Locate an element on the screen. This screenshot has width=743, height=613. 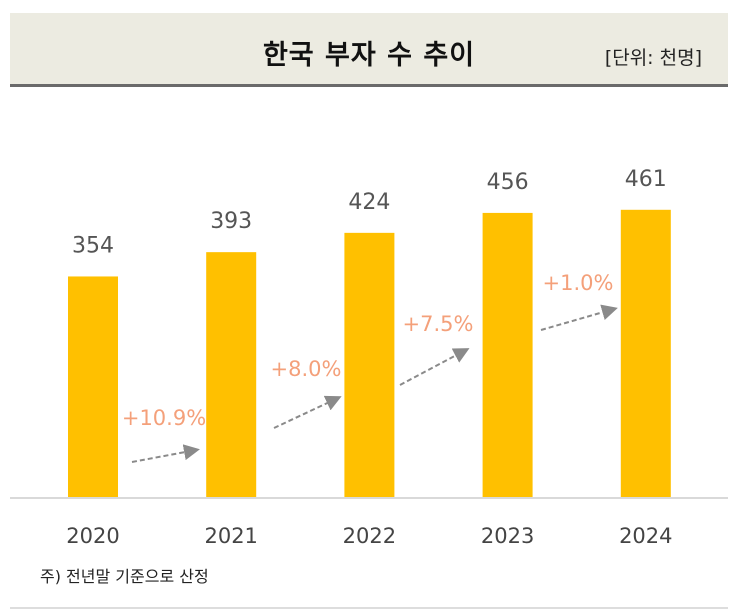
chart-title: 한국 부자 수 추이 is located at coordinates (369, 55).